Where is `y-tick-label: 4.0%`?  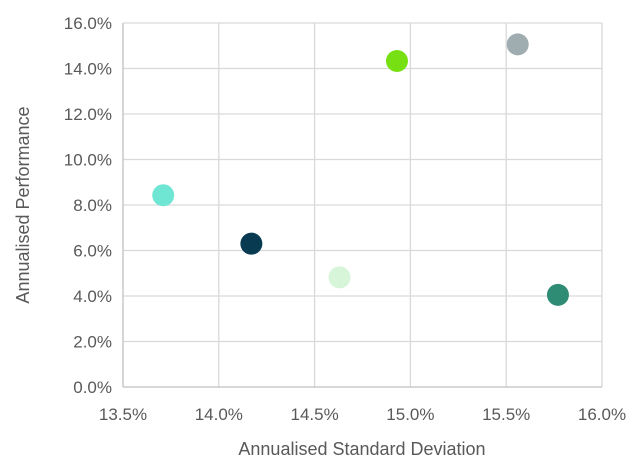 y-tick-label: 4.0% is located at coordinates (92, 296).